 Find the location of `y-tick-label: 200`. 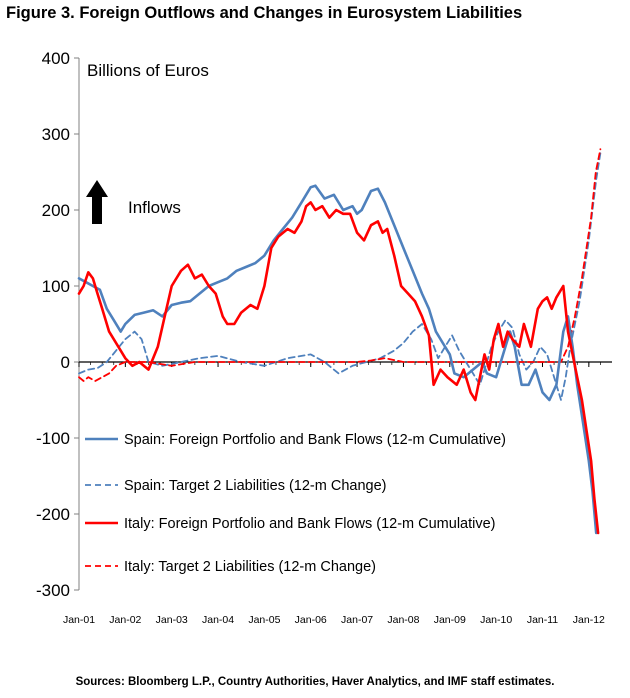

y-tick-label: 200 is located at coordinates (56, 210).